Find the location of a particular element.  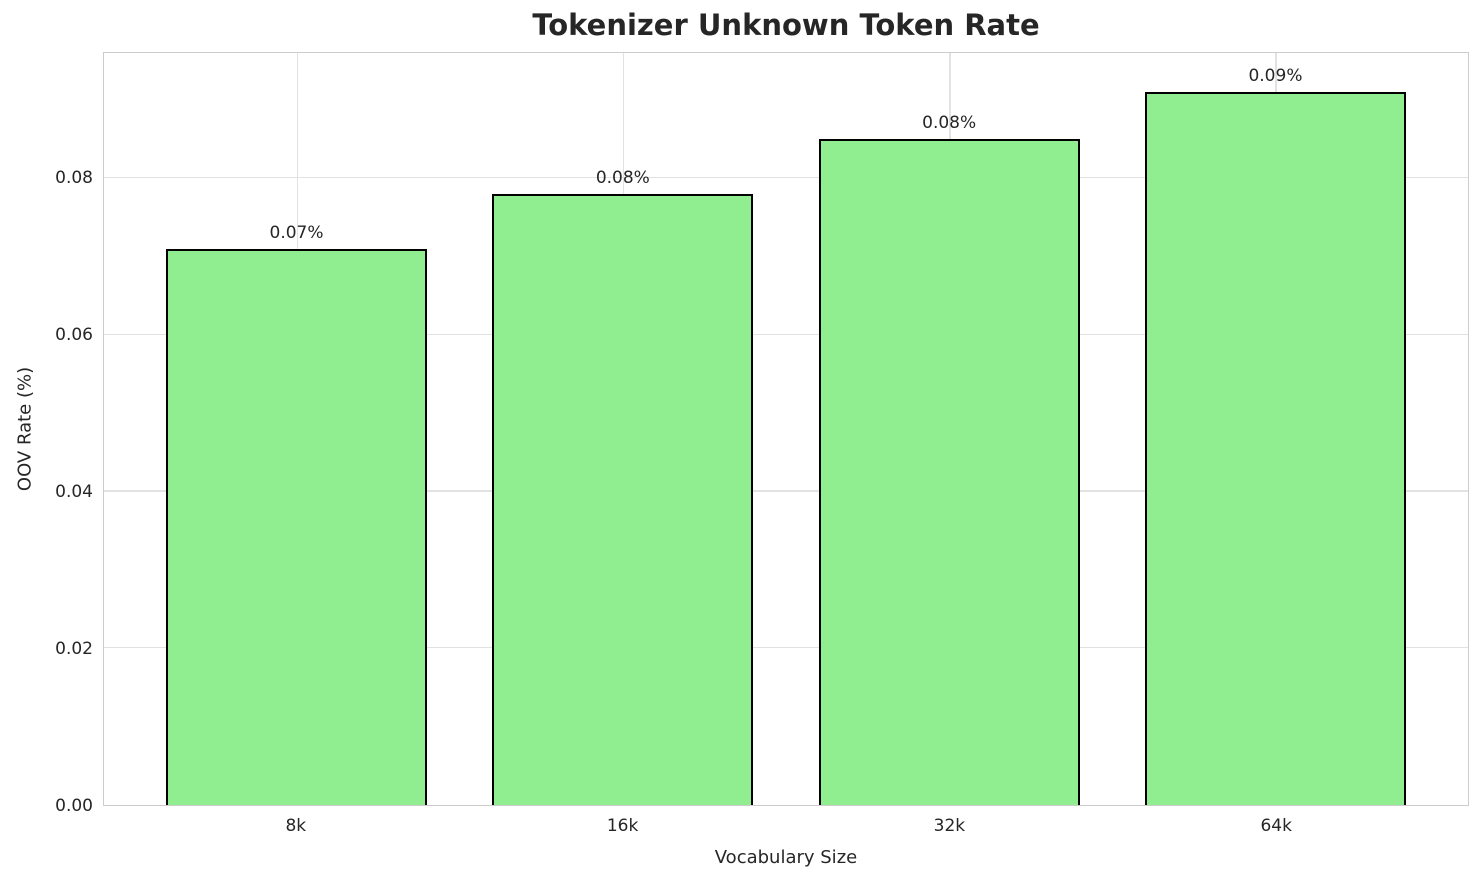

y-tick-label: 0.08 is located at coordinates (74, 177).